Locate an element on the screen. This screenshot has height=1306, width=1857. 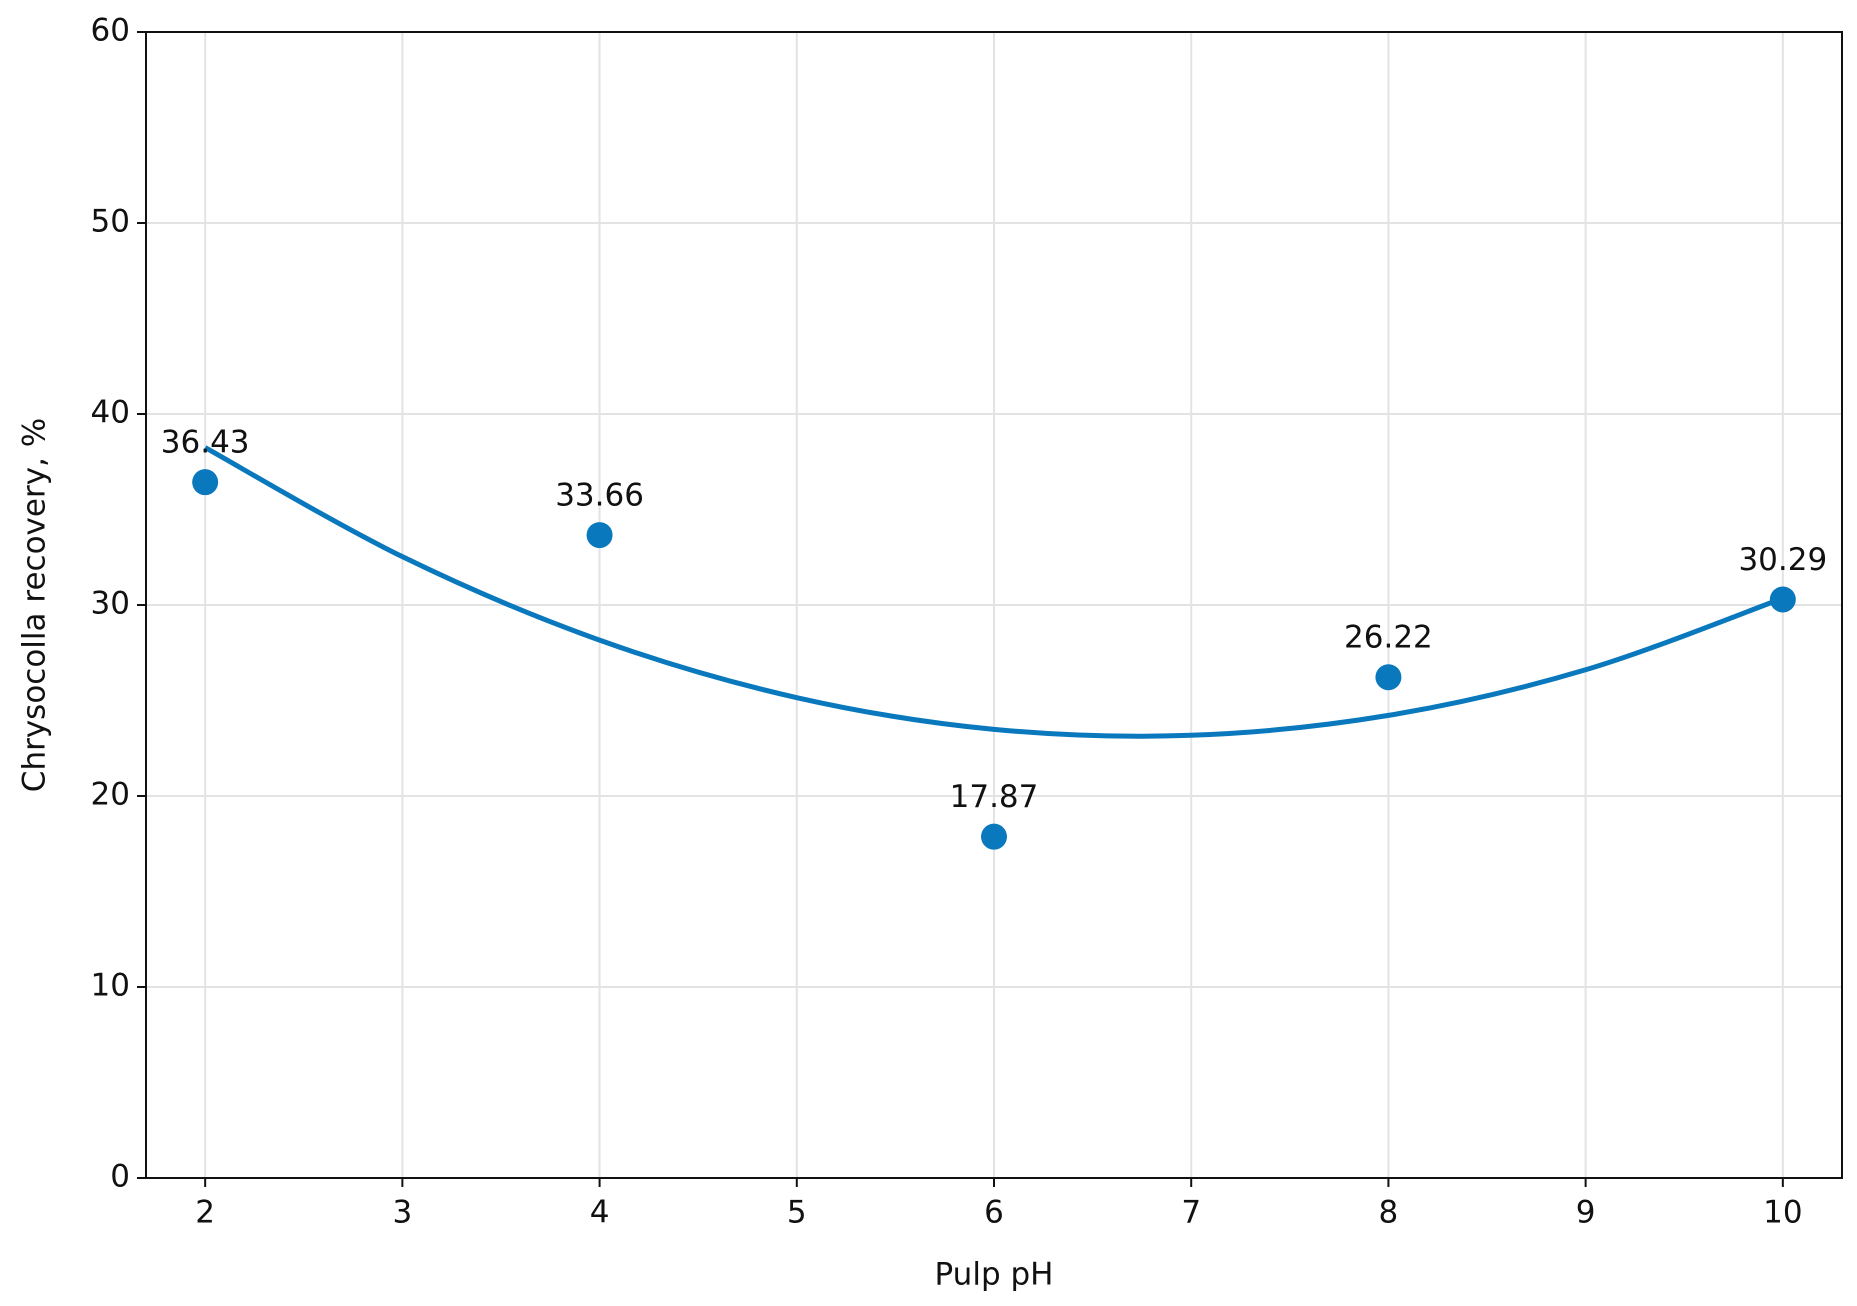
x-tick-label: 3 is located at coordinates (403, 1213).